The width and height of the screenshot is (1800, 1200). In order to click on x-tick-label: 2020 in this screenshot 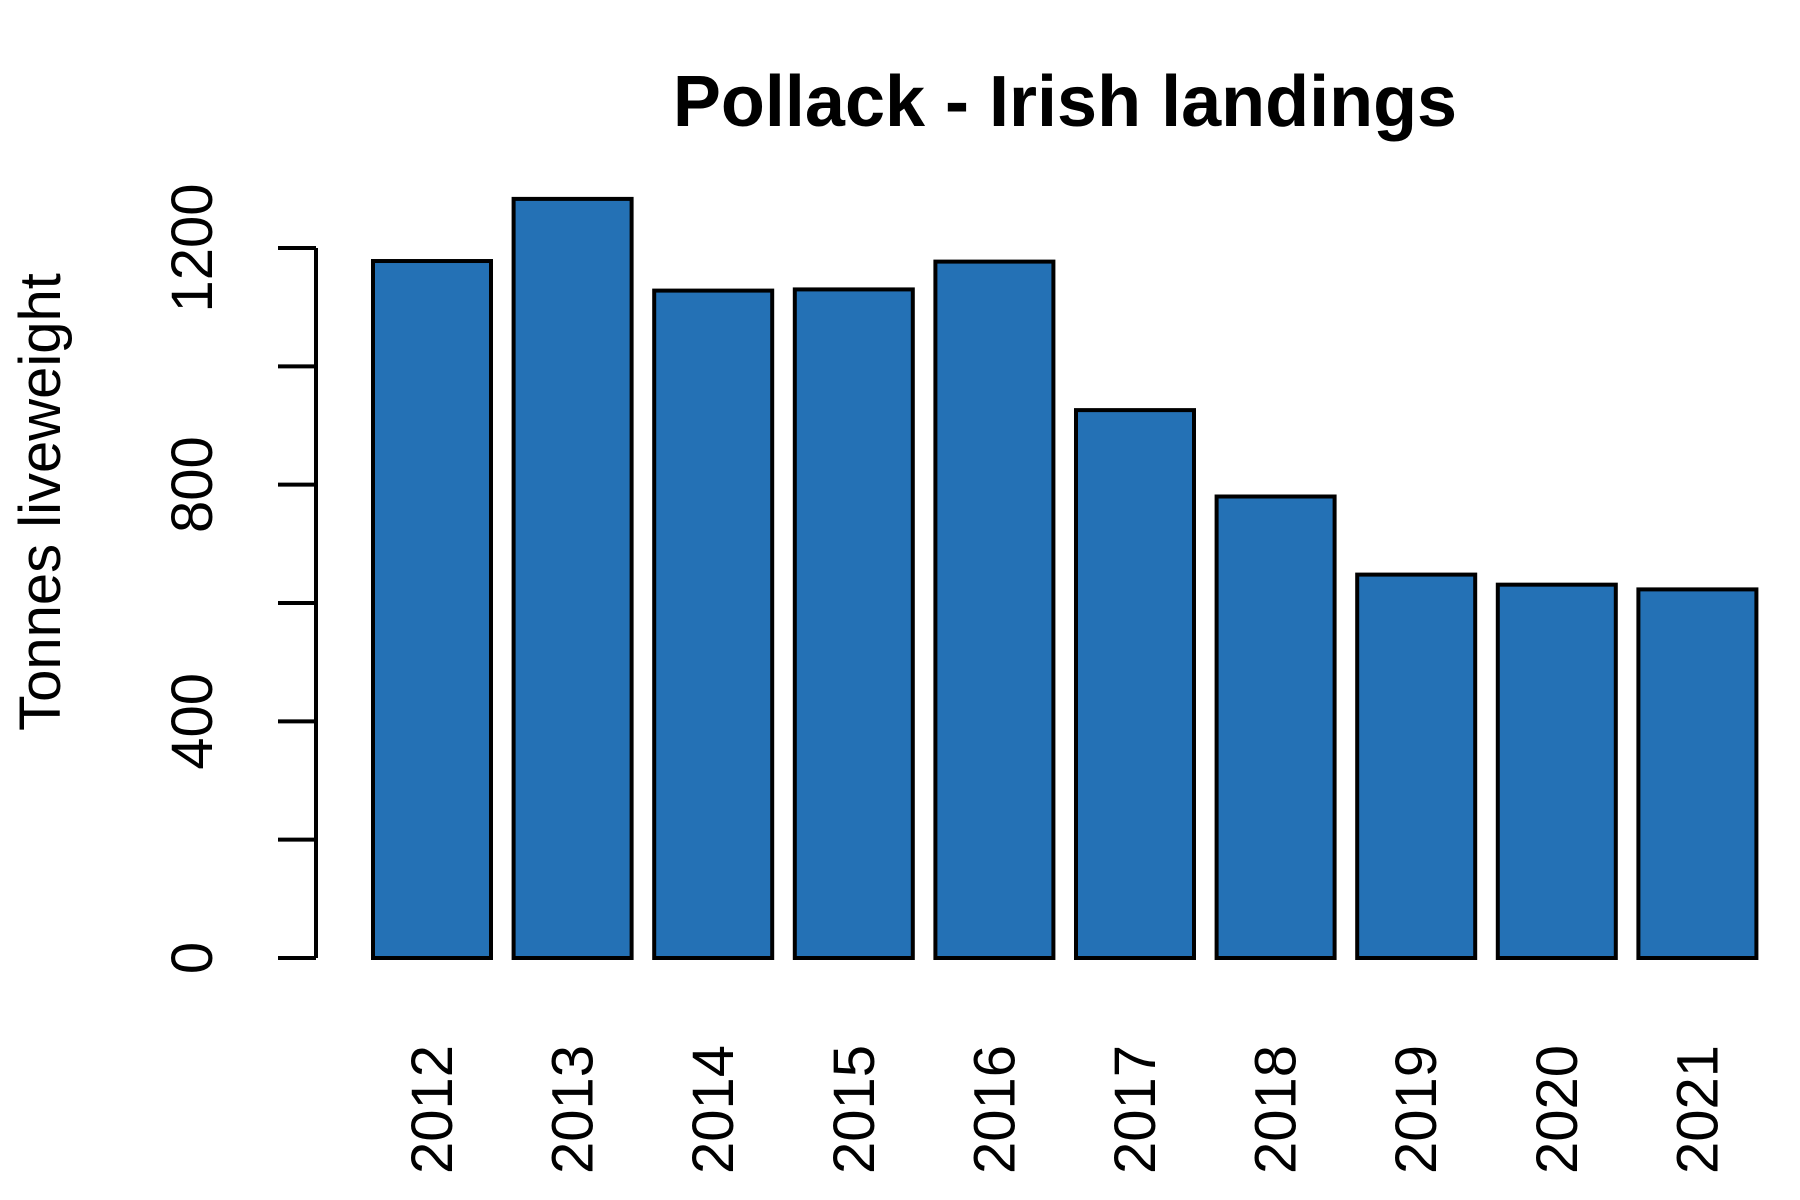, I will do `click(1557, 1109)`.